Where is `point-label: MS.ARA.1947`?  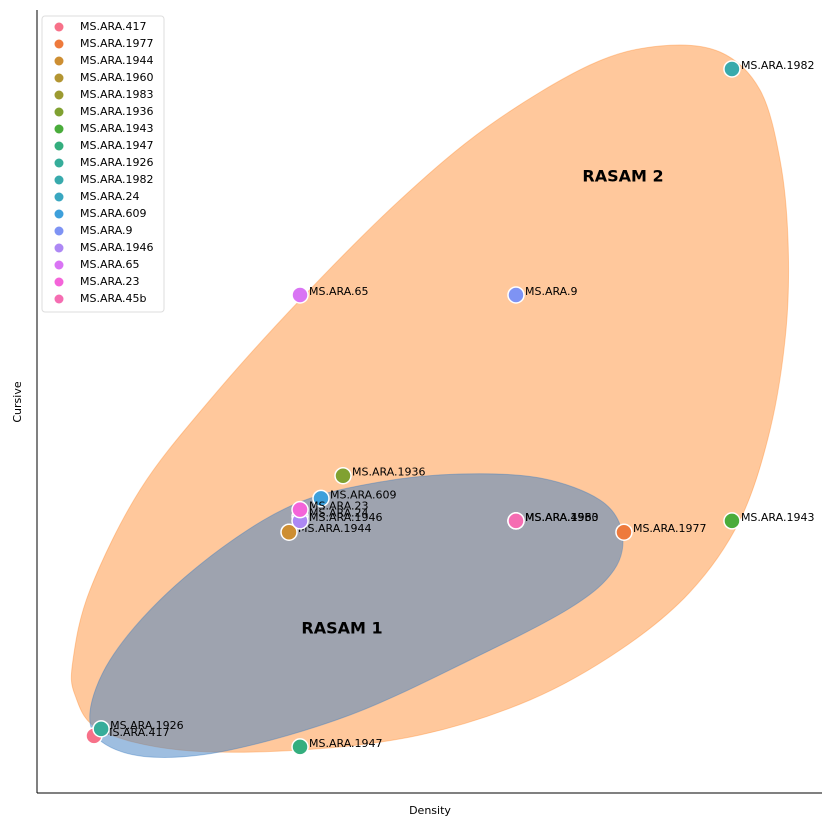 point-label: MS.ARA.1947 is located at coordinates (346, 743).